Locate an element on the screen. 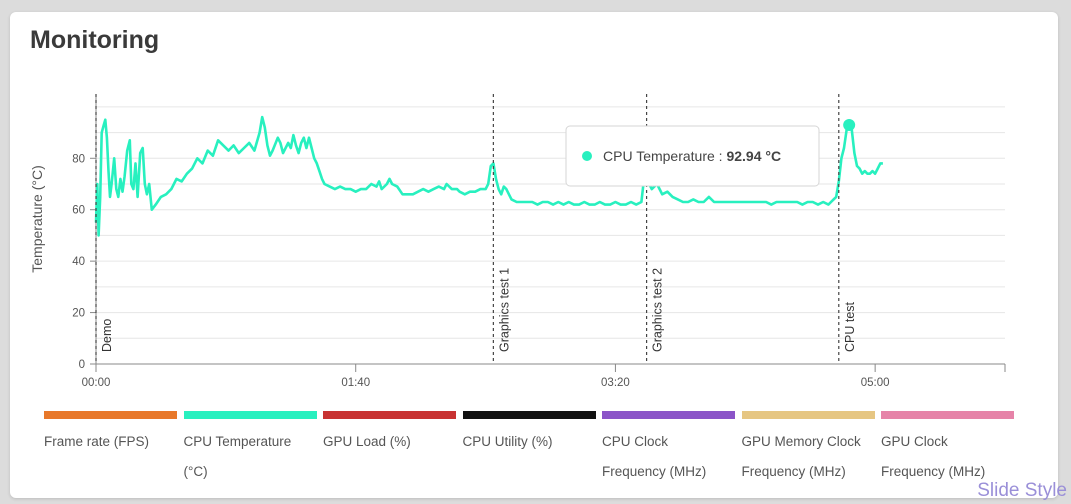 This screenshot has height=504, width=1071. test-marker-label: Graphics test 2 is located at coordinates (658, 310).